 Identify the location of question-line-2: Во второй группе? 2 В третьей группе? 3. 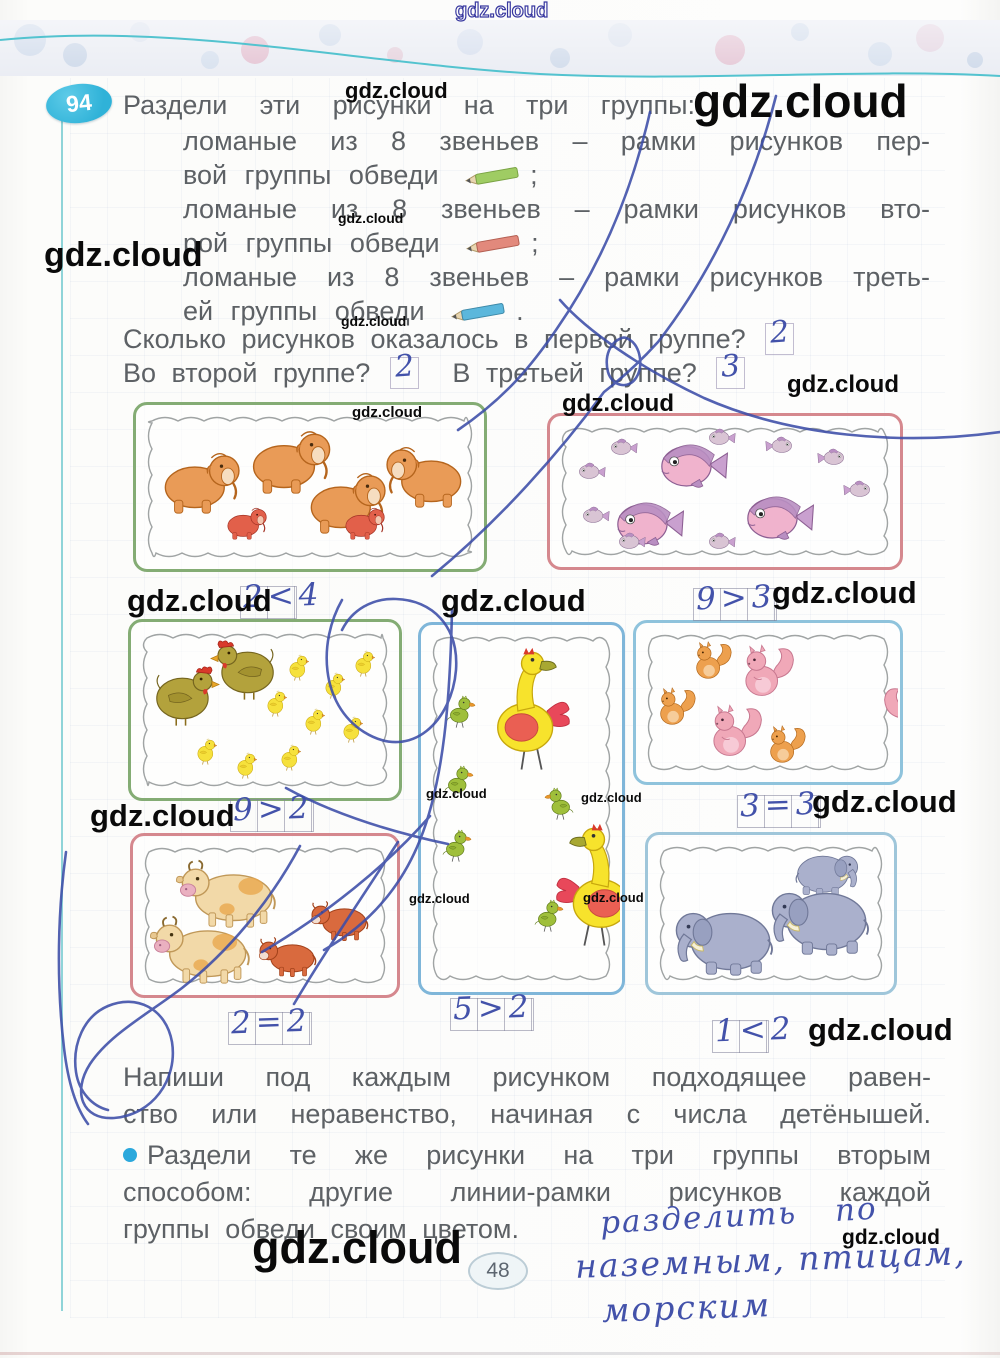
(436, 369).